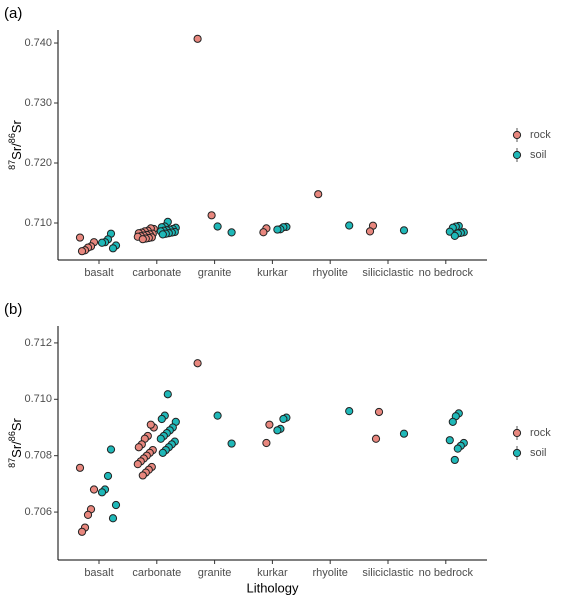 This screenshot has width=567, height=600. What do you see at coordinates (13, 13) in the screenshot?
I see `panel-label: (a)` at bounding box center [13, 13].